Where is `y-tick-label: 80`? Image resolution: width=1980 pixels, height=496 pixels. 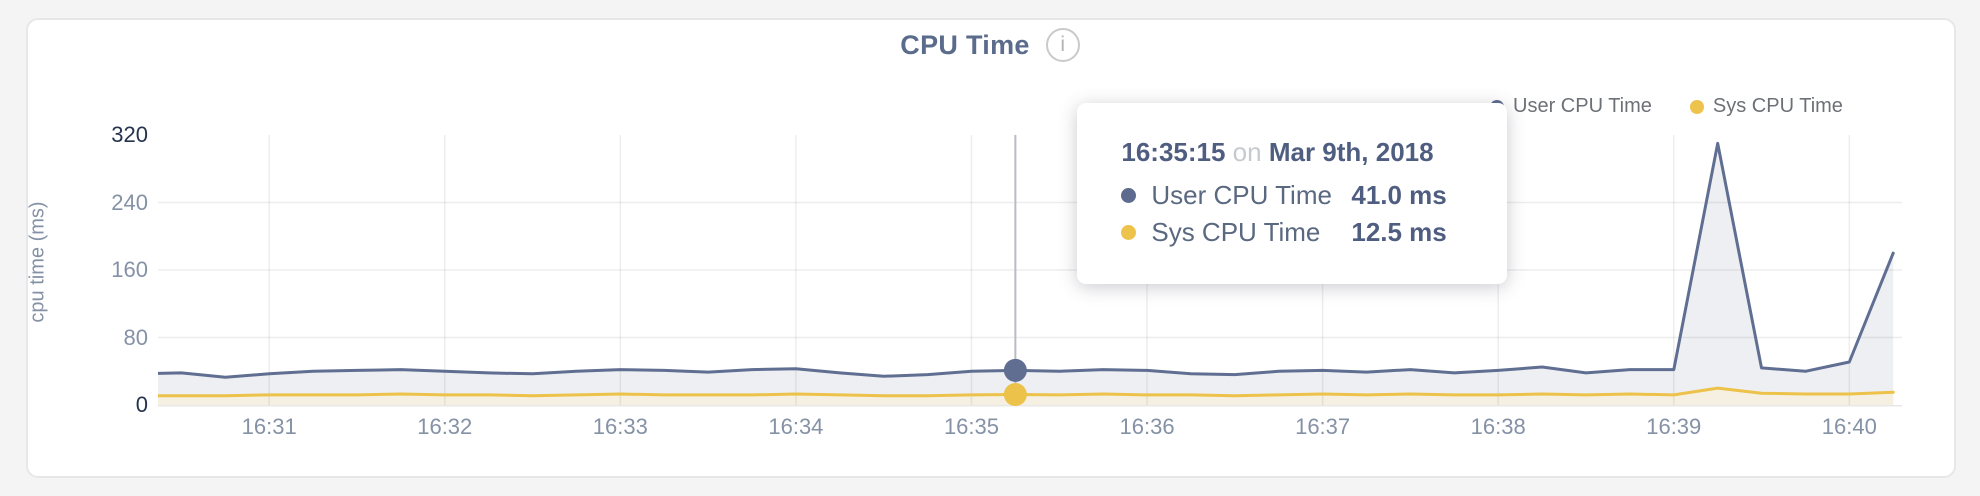 y-tick-label: 80 is located at coordinates (135, 337).